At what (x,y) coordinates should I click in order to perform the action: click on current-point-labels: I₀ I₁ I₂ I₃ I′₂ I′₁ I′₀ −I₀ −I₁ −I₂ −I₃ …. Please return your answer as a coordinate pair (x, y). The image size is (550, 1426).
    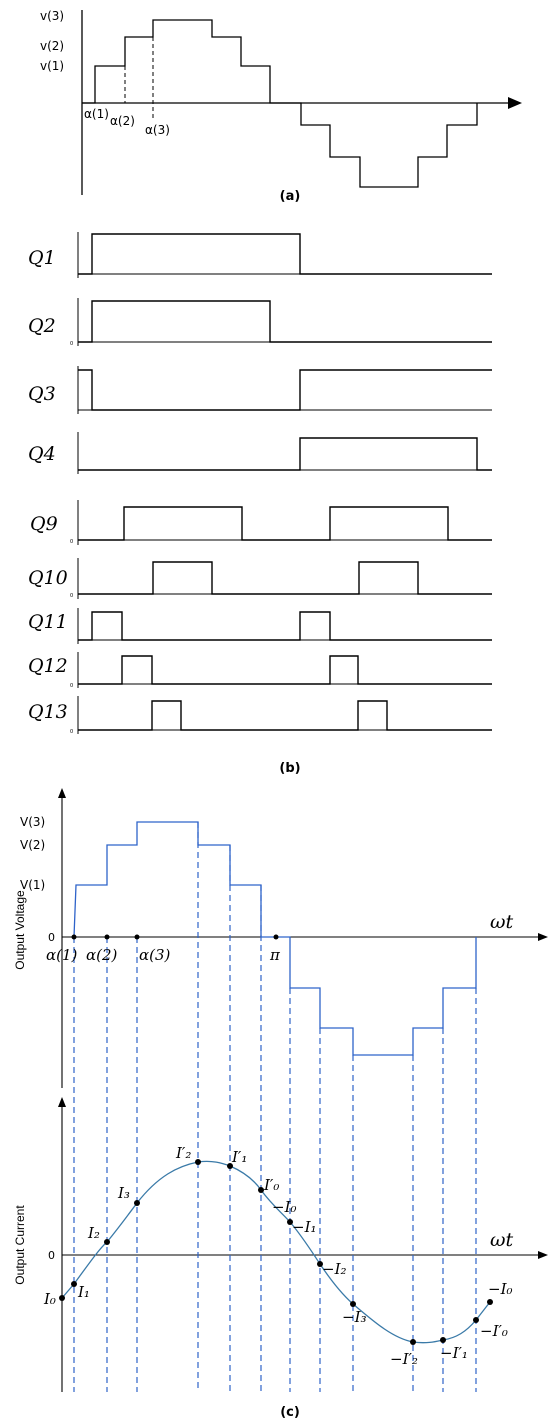
    Looking at the image, I should click on (278, 1256).